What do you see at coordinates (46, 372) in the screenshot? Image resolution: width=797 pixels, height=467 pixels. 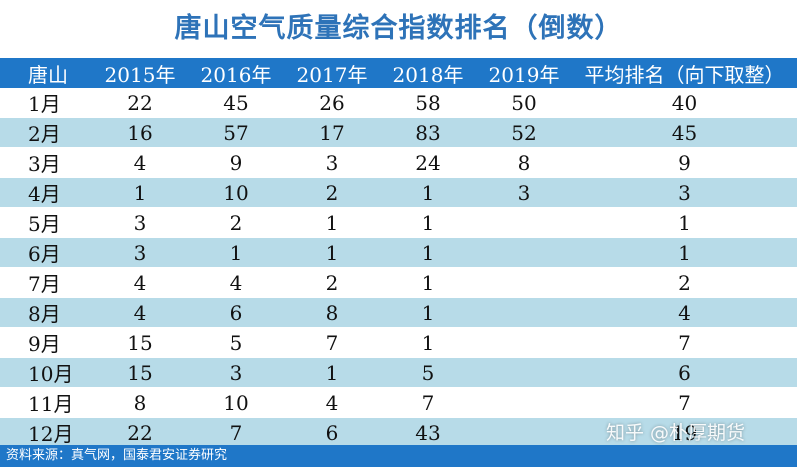 I see `month-cell: 10月` at bounding box center [46, 372].